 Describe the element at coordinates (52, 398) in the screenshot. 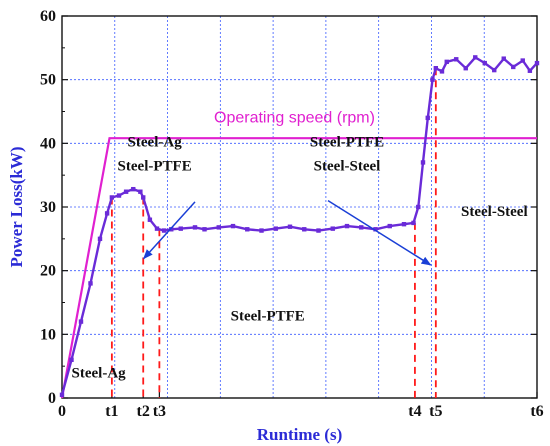

I see `y-tick-label: 0` at that location.